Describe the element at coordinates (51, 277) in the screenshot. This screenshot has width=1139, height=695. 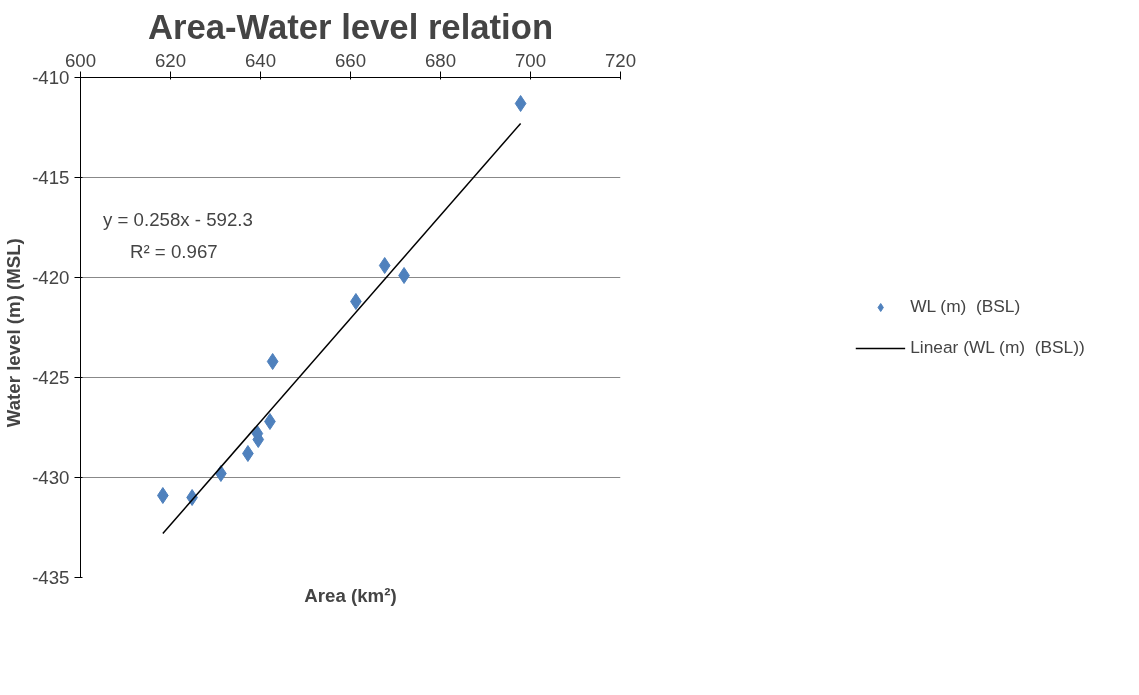
I see `y-tick-label: -420` at that location.